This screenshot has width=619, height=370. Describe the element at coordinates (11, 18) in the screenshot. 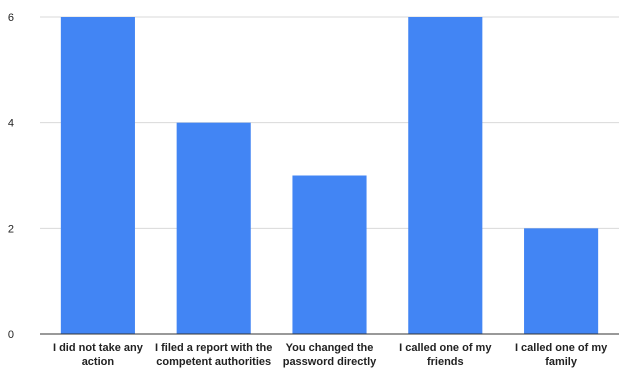

I see `y-tick-label: 6` at that location.